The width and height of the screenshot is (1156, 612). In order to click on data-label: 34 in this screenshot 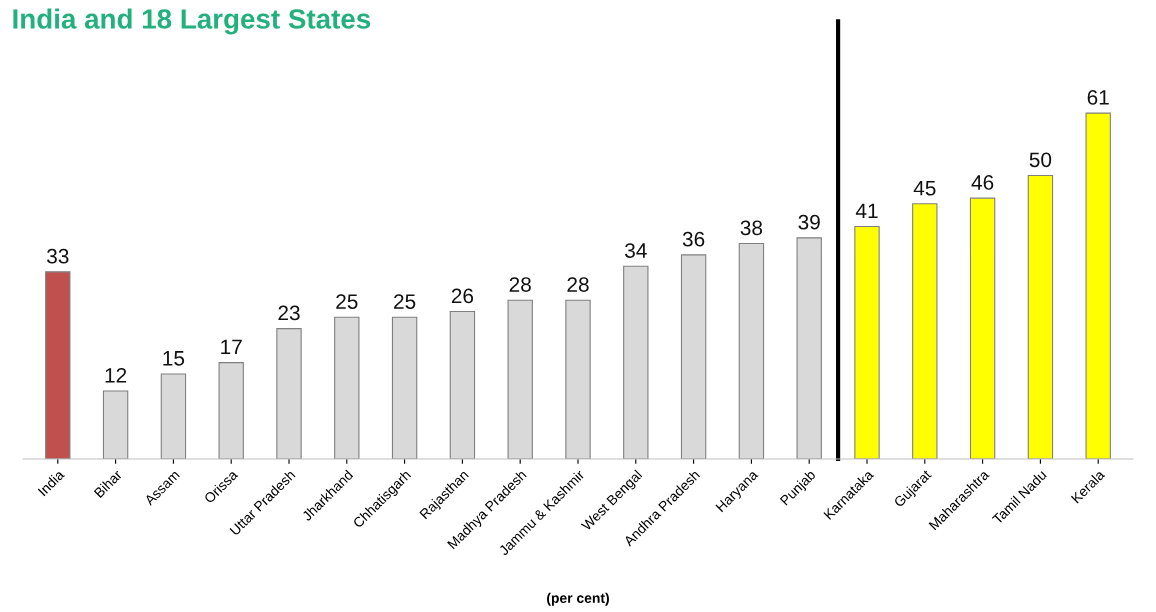, I will do `click(636, 250)`.